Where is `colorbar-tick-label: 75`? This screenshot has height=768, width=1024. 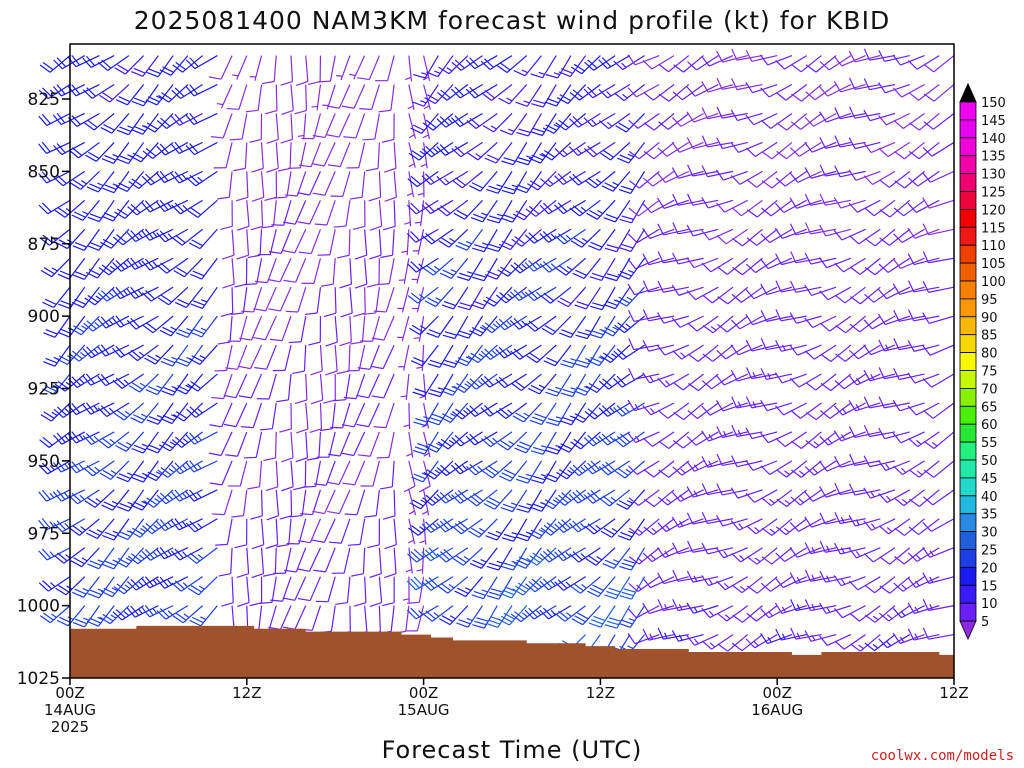 colorbar-tick-label: 75 is located at coordinates (989, 372).